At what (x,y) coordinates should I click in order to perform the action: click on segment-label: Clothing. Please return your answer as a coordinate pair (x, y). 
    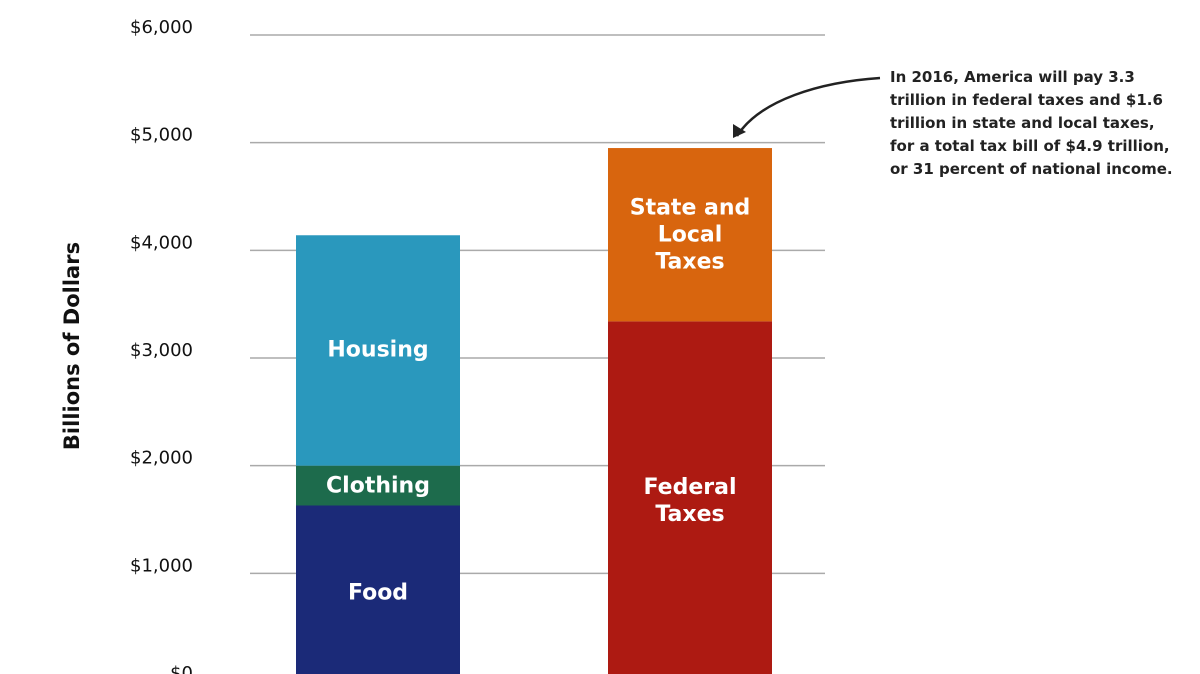
    Looking at the image, I should click on (378, 486).